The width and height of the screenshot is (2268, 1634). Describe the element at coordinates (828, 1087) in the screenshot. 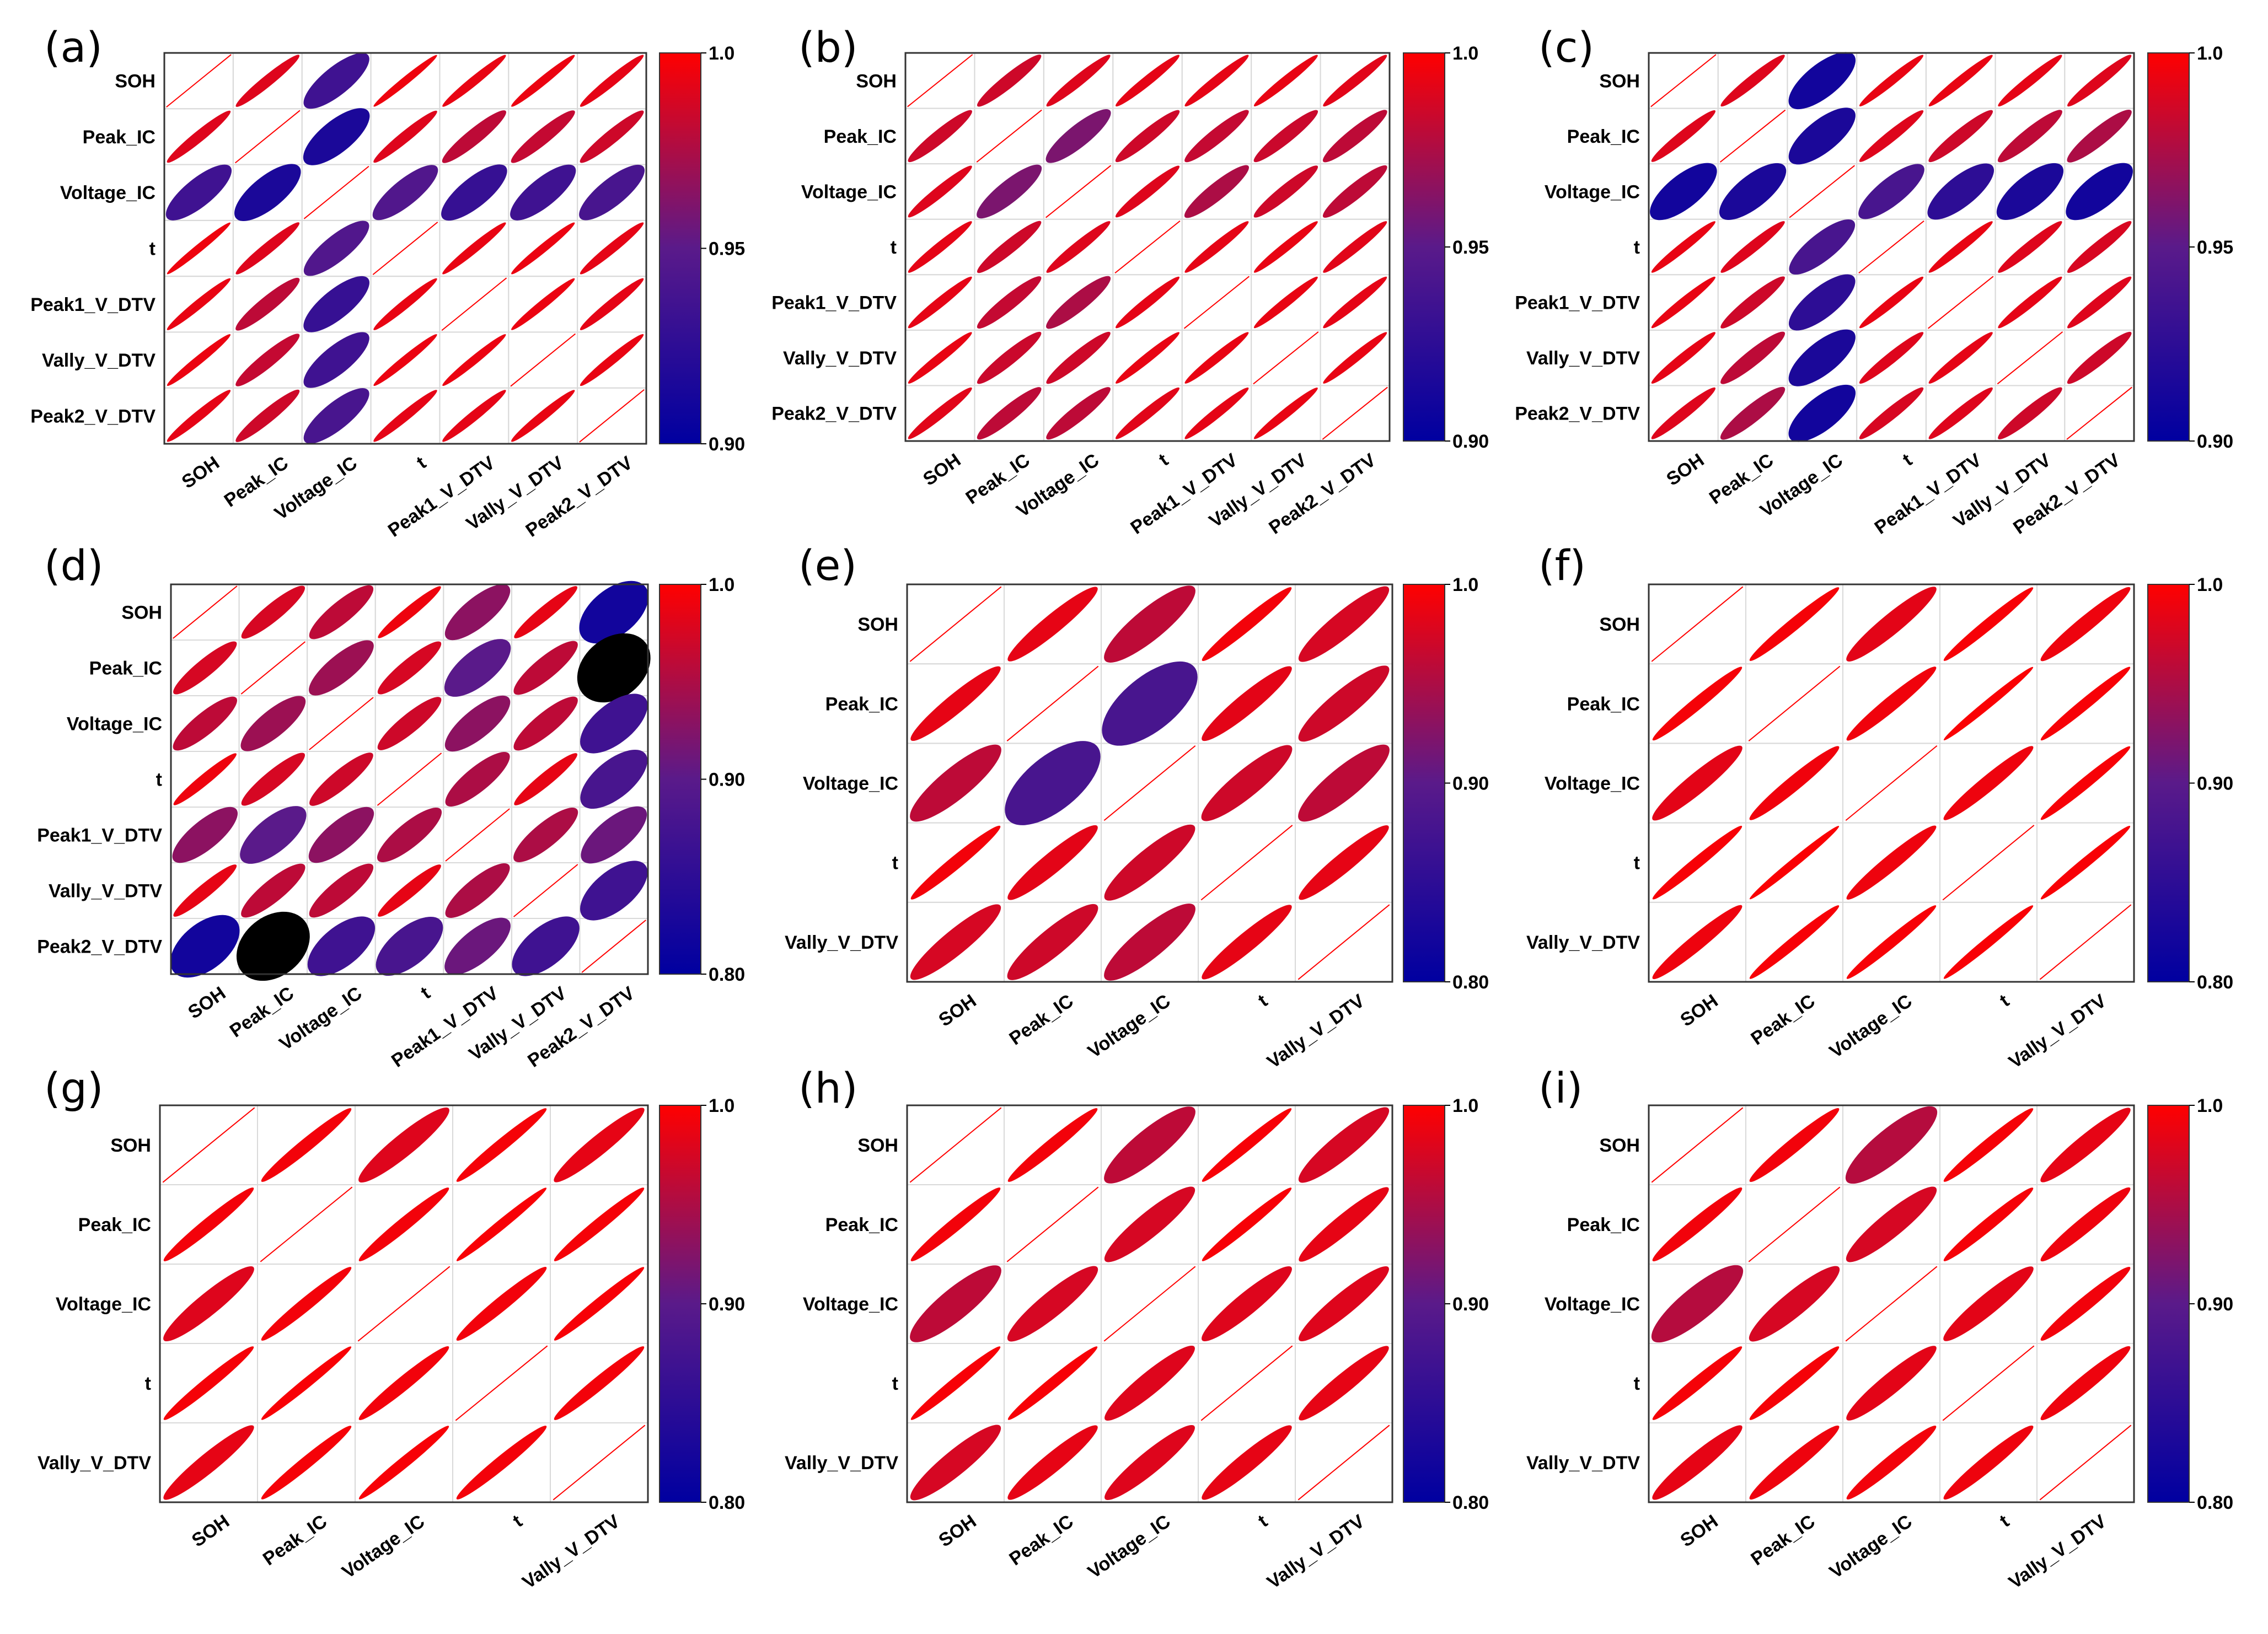

I see `panel-label: (h)` at that location.